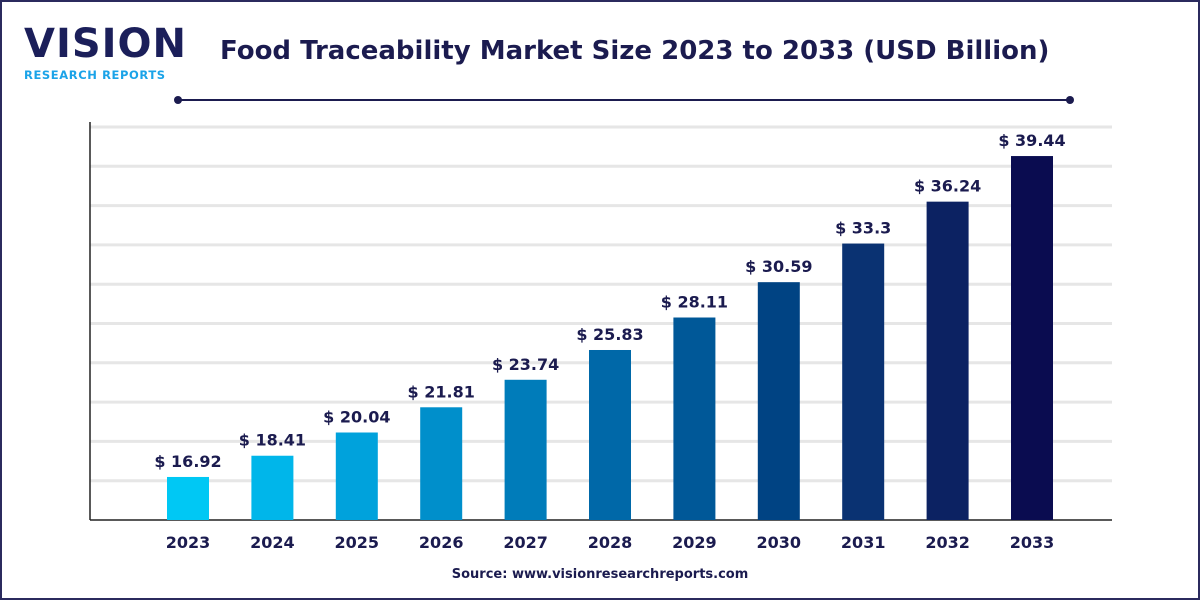 This screenshot has width=1200, height=600. What do you see at coordinates (610, 434) in the screenshot?
I see `bar-2028` at bounding box center [610, 434].